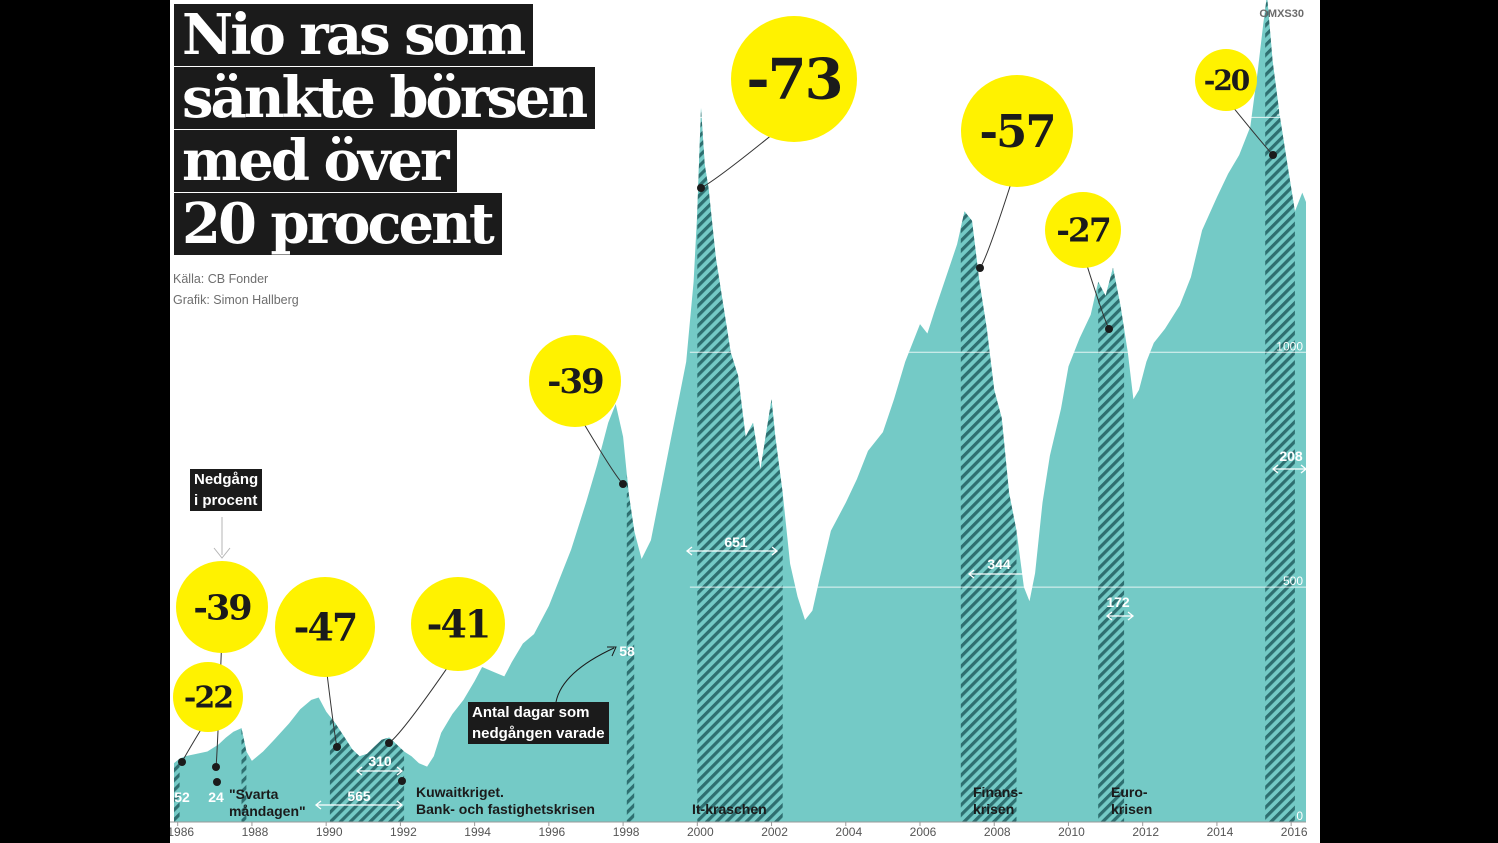  What do you see at coordinates (255, 832) in the screenshot?
I see `x-tick-label-1988: 1988` at bounding box center [255, 832].